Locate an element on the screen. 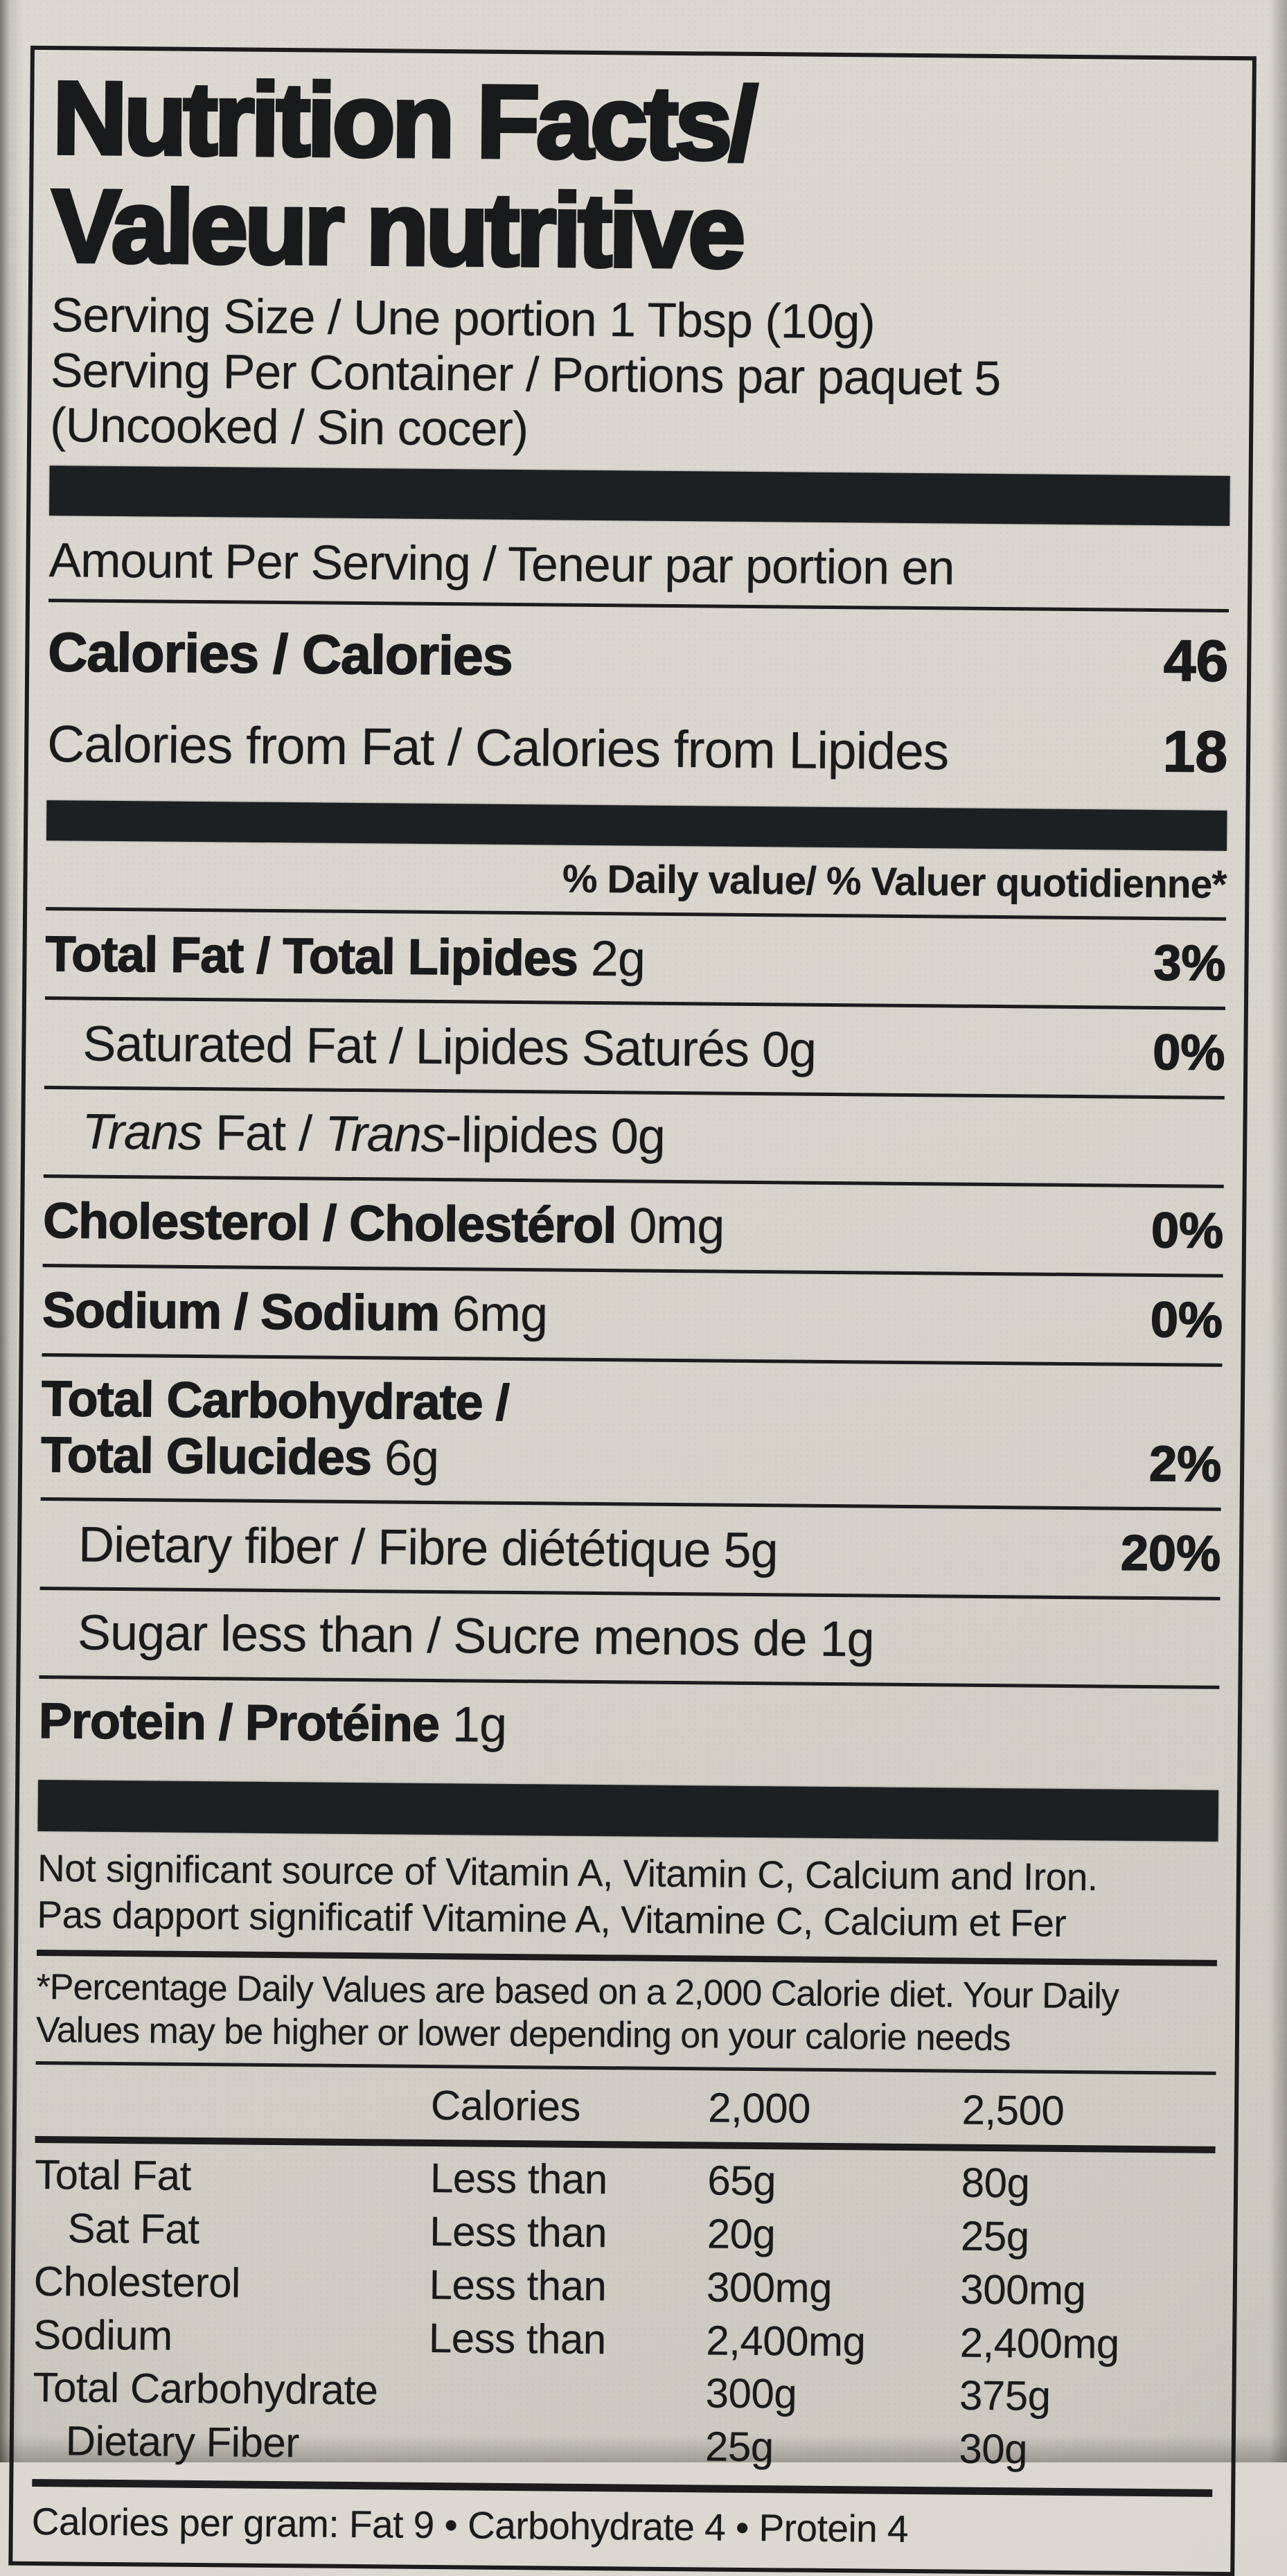 The width and height of the screenshot is (1287, 2576). rule-above-footnote is located at coordinates (626, 1957).